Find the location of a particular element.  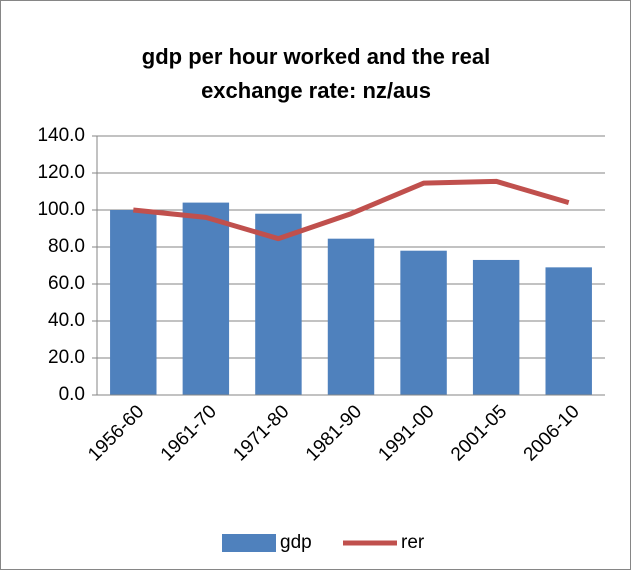

y-tick-label: 100.0 is located at coordinates (61, 209).